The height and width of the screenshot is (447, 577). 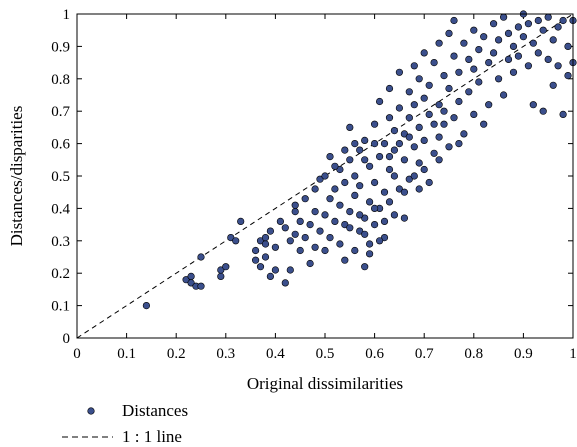 What do you see at coordinates (424, 354) in the screenshot?
I see `x-tick-label: 0.7` at bounding box center [424, 354].